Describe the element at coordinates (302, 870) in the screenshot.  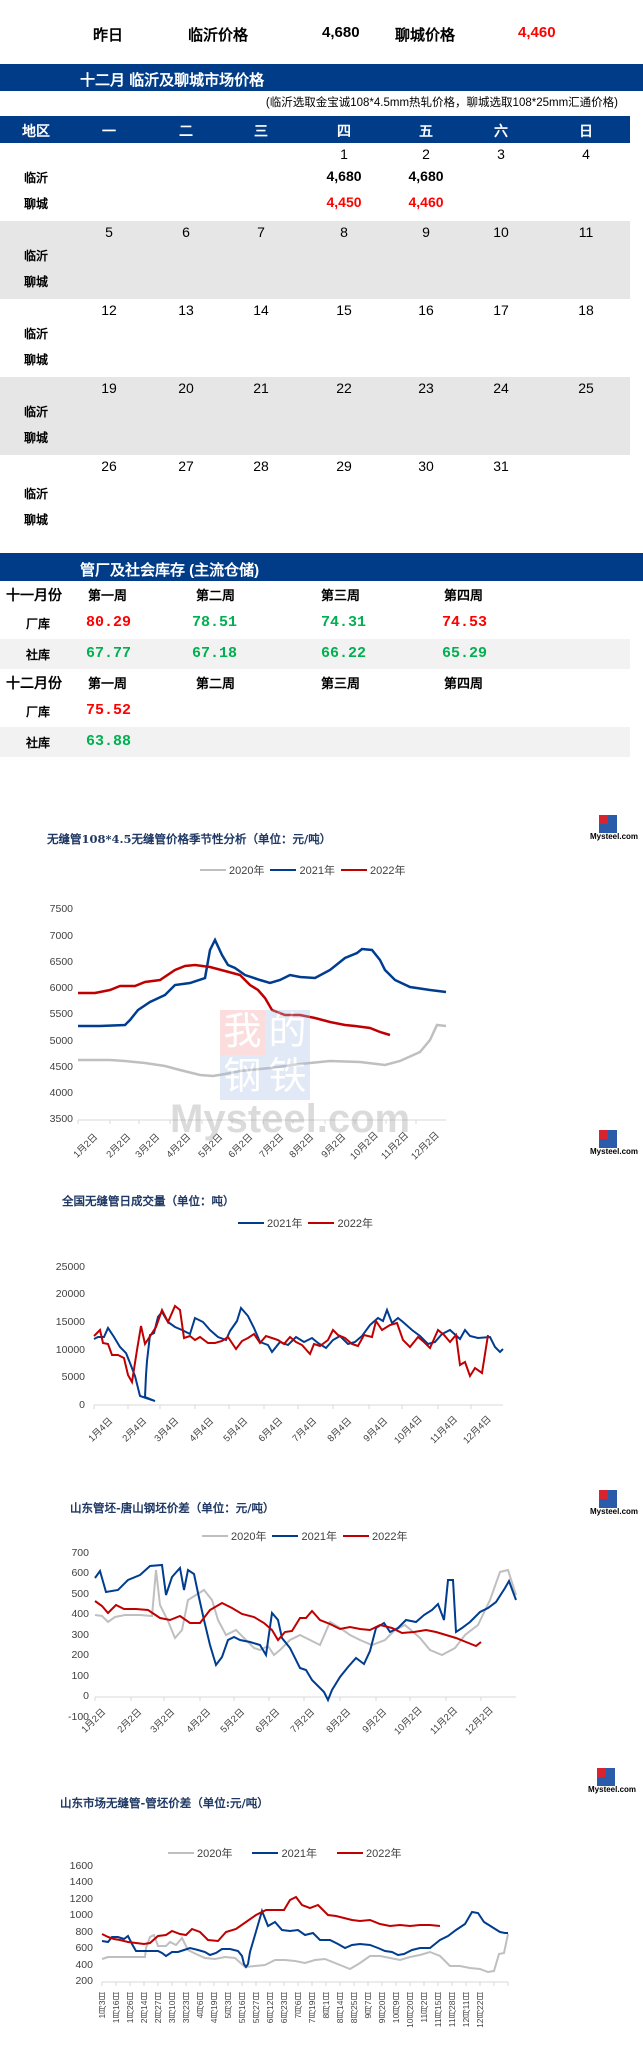
I see `chart1-legend: 2020年 2021年 2022年` at that location.